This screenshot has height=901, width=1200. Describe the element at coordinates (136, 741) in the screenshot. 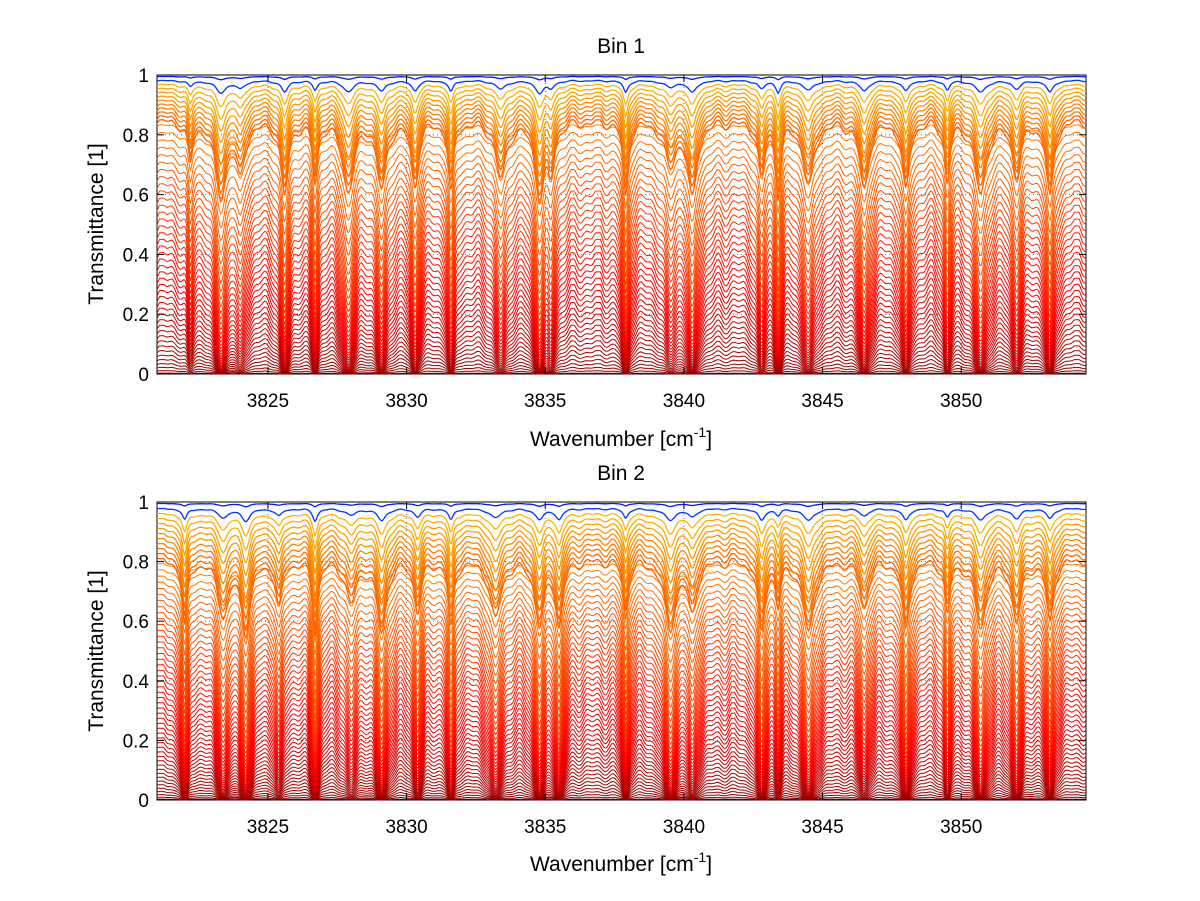

I see `y-tick-label: 0.2` at that location.